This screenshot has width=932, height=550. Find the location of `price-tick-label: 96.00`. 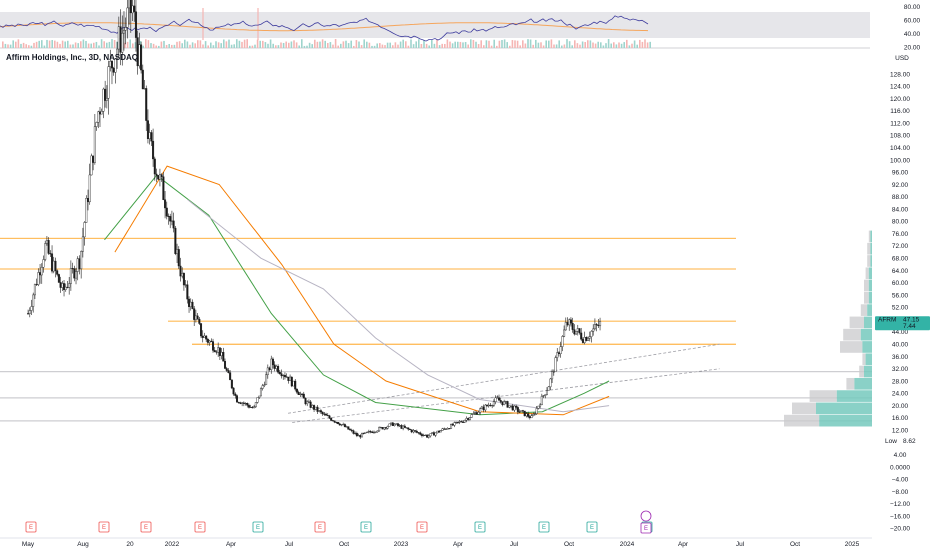

price-tick-label: 96.00 is located at coordinates (900, 173).